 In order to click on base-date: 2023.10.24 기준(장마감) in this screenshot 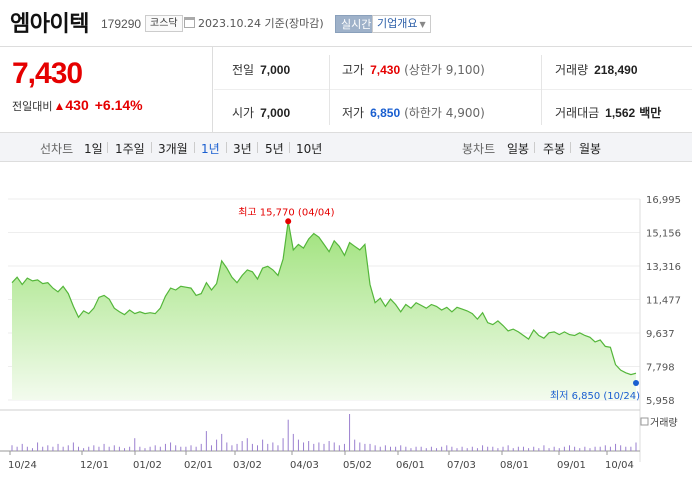, I will do `click(254, 24)`.